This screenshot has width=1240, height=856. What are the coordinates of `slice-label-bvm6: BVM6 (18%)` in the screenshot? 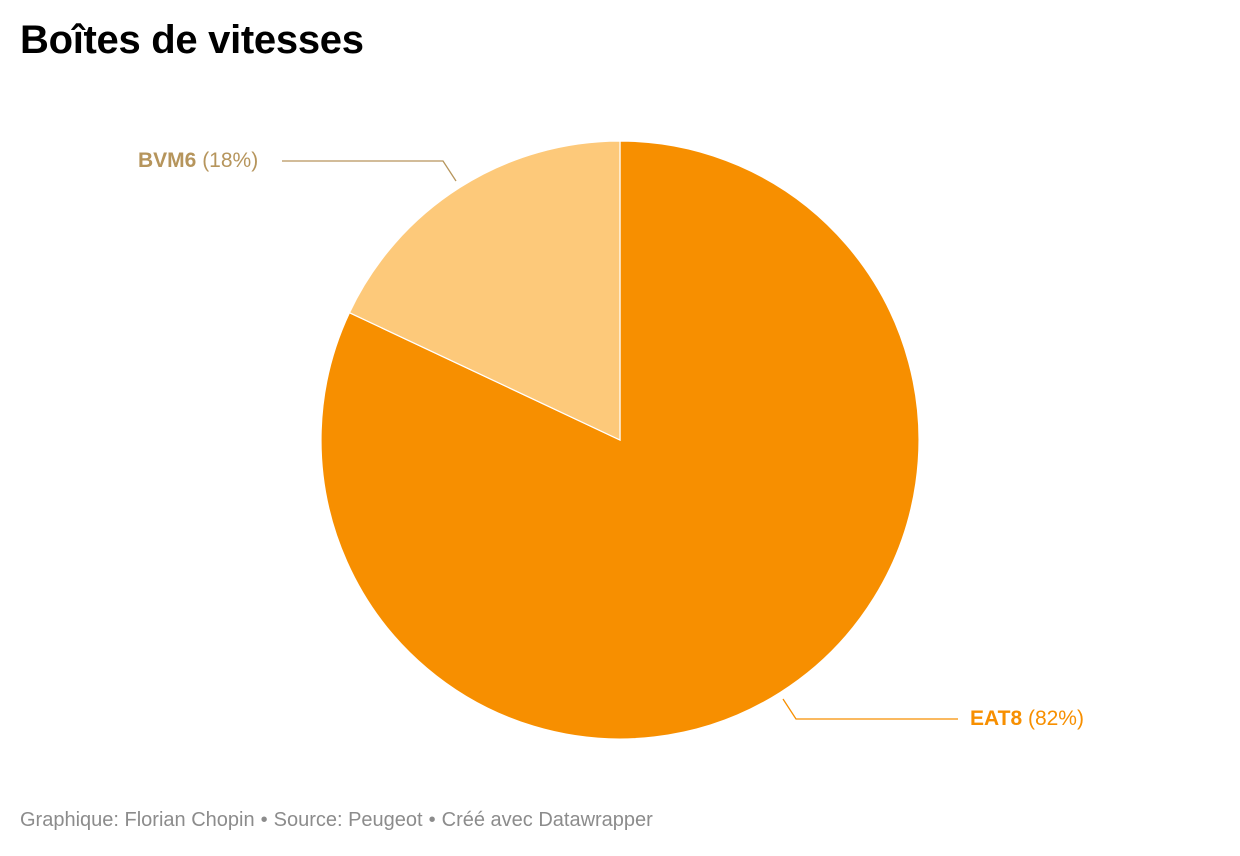 It's located at (198, 160).